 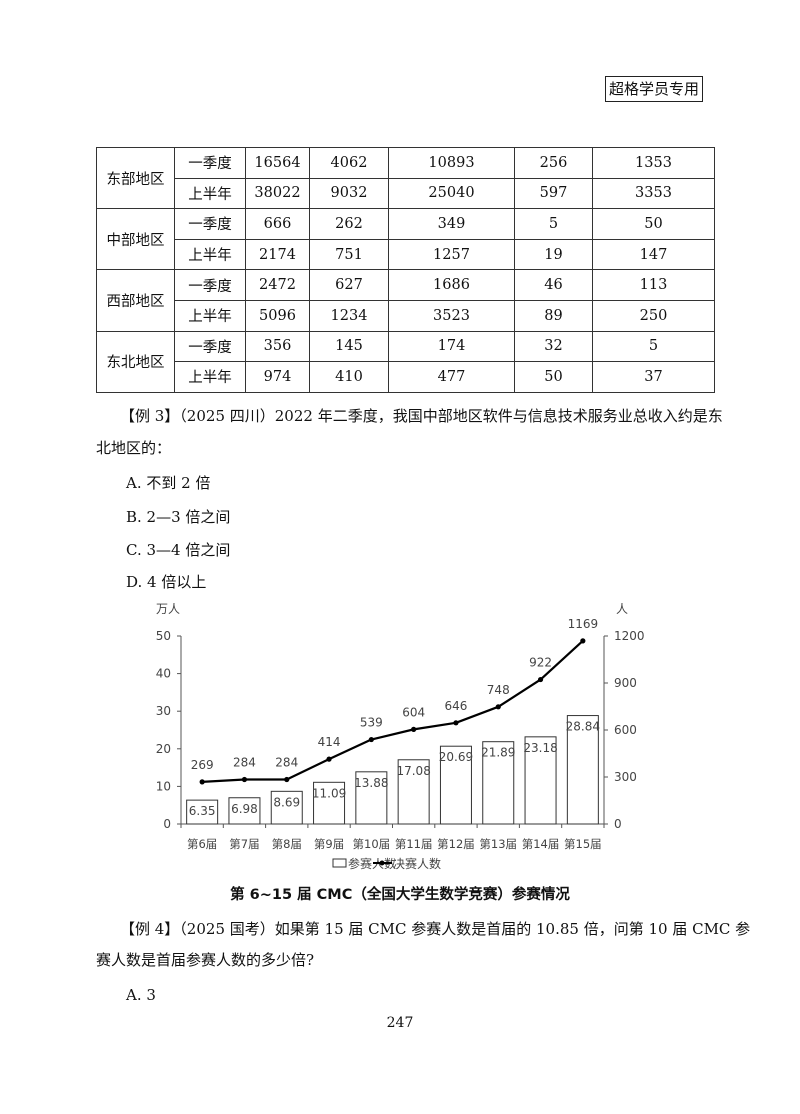 I want to click on value-cell: 410, so click(x=349, y=377).